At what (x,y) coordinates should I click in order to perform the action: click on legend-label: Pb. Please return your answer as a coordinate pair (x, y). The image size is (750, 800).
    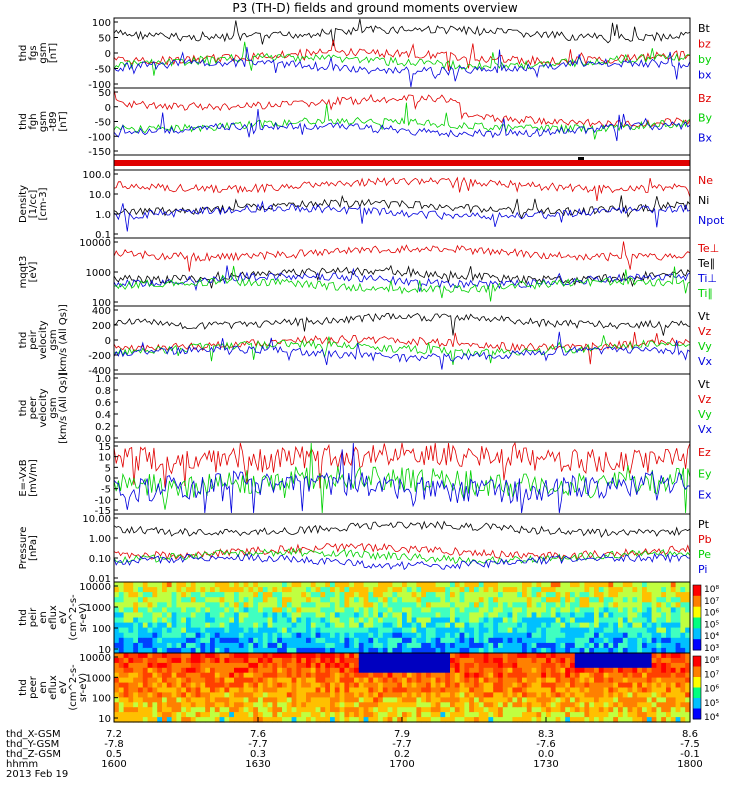
    Looking at the image, I should click on (705, 539).